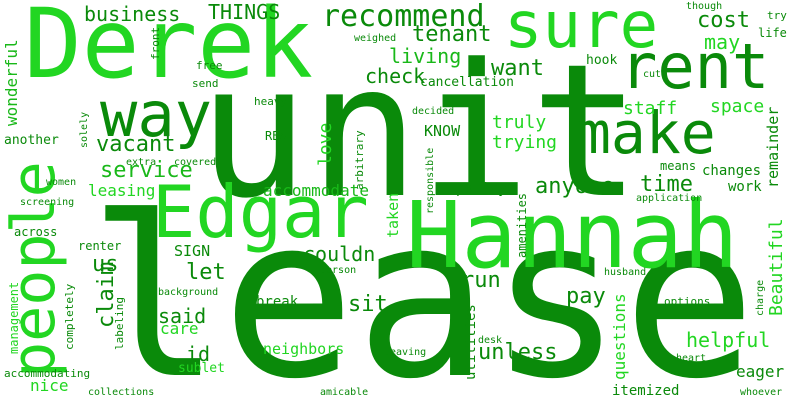 Image resolution: width=800 pixels, height=400 pixels. Describe the element at coordinates (695, 66) in the screenshot. I see `word: rent` at that location.